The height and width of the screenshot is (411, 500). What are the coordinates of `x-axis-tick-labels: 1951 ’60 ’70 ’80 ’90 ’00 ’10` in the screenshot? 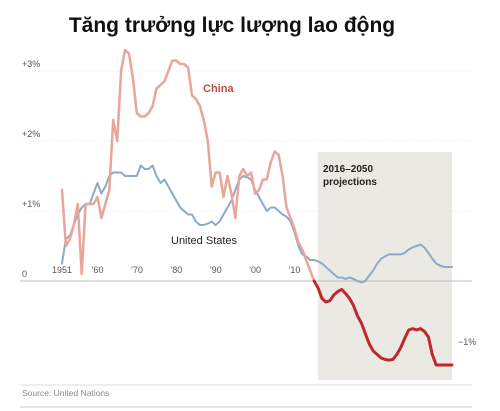 It's located at (176, 270).